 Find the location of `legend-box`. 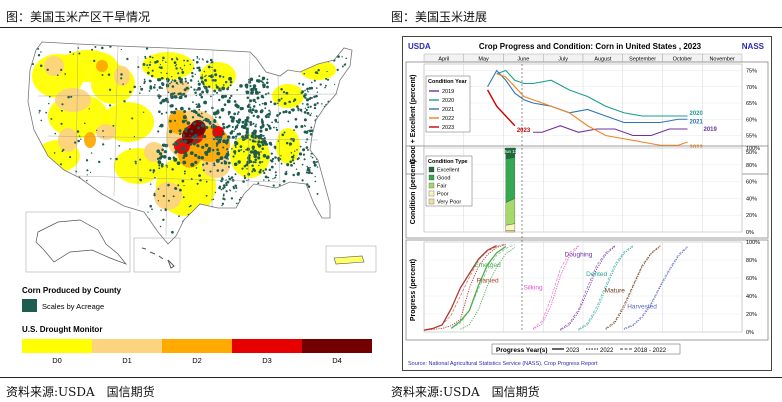

legend-box is located at coordinates (449, 181).